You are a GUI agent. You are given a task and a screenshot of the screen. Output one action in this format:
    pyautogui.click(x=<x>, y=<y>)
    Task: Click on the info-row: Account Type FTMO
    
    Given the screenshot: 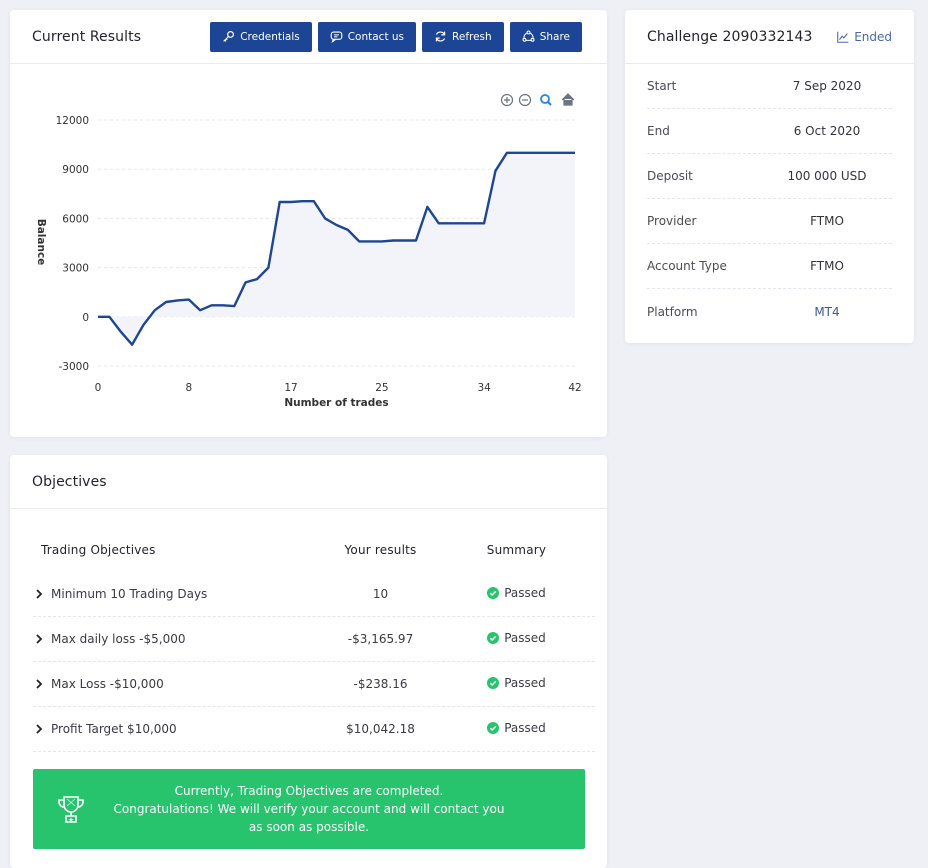 What is the action you would take?
    pyautogui.click(x=769, y=266)
    